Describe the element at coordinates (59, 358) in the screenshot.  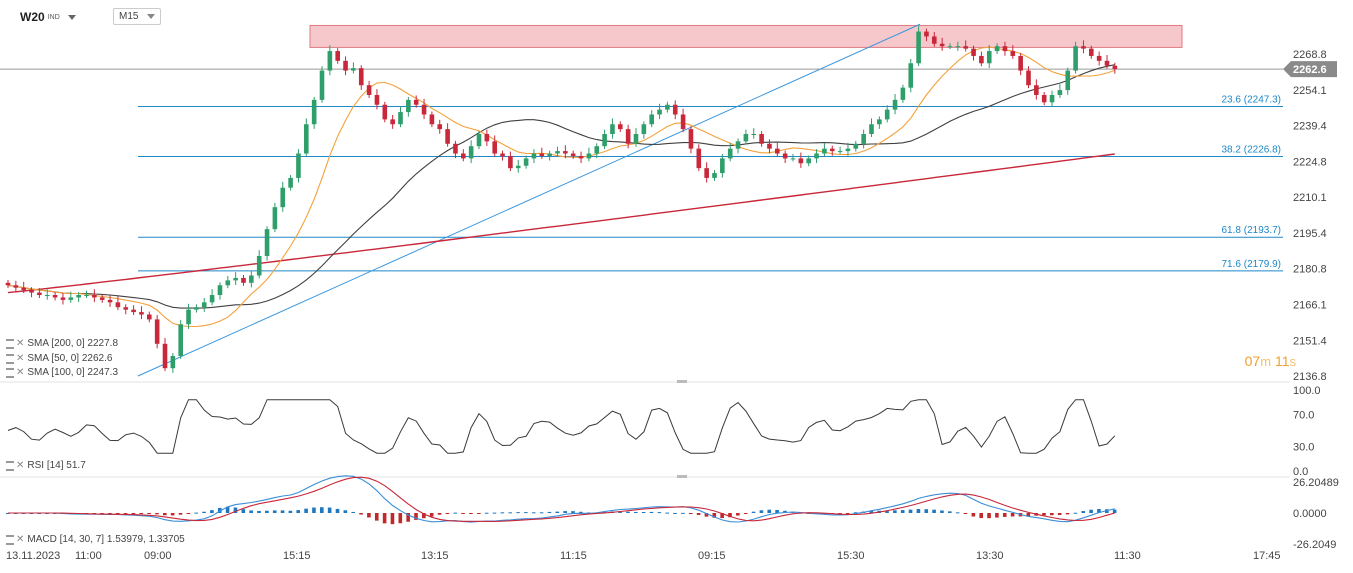
I see `legend-sma50: ✕ SMA [50, 0] 2262.6` at that location.